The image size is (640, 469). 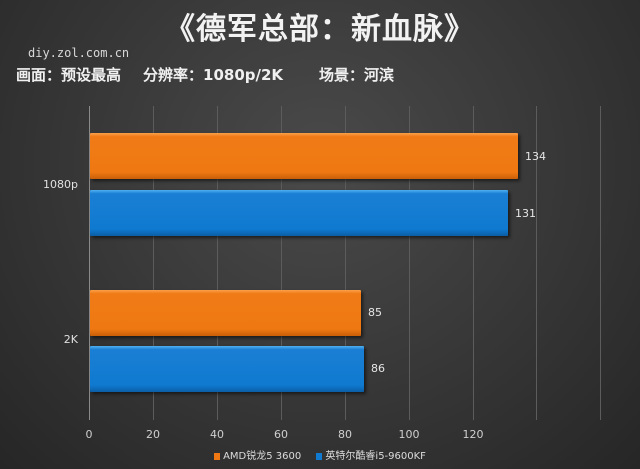 What do you see at coordinates (227, 369) in the screenshot?
I see `bar-intel-2k` at bounding box center [227, 369].